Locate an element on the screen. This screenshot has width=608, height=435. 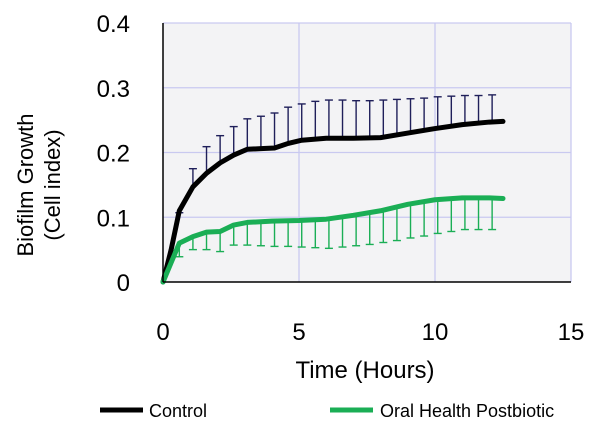
y-tick-label: 0 is located at coordinates (123, 283).